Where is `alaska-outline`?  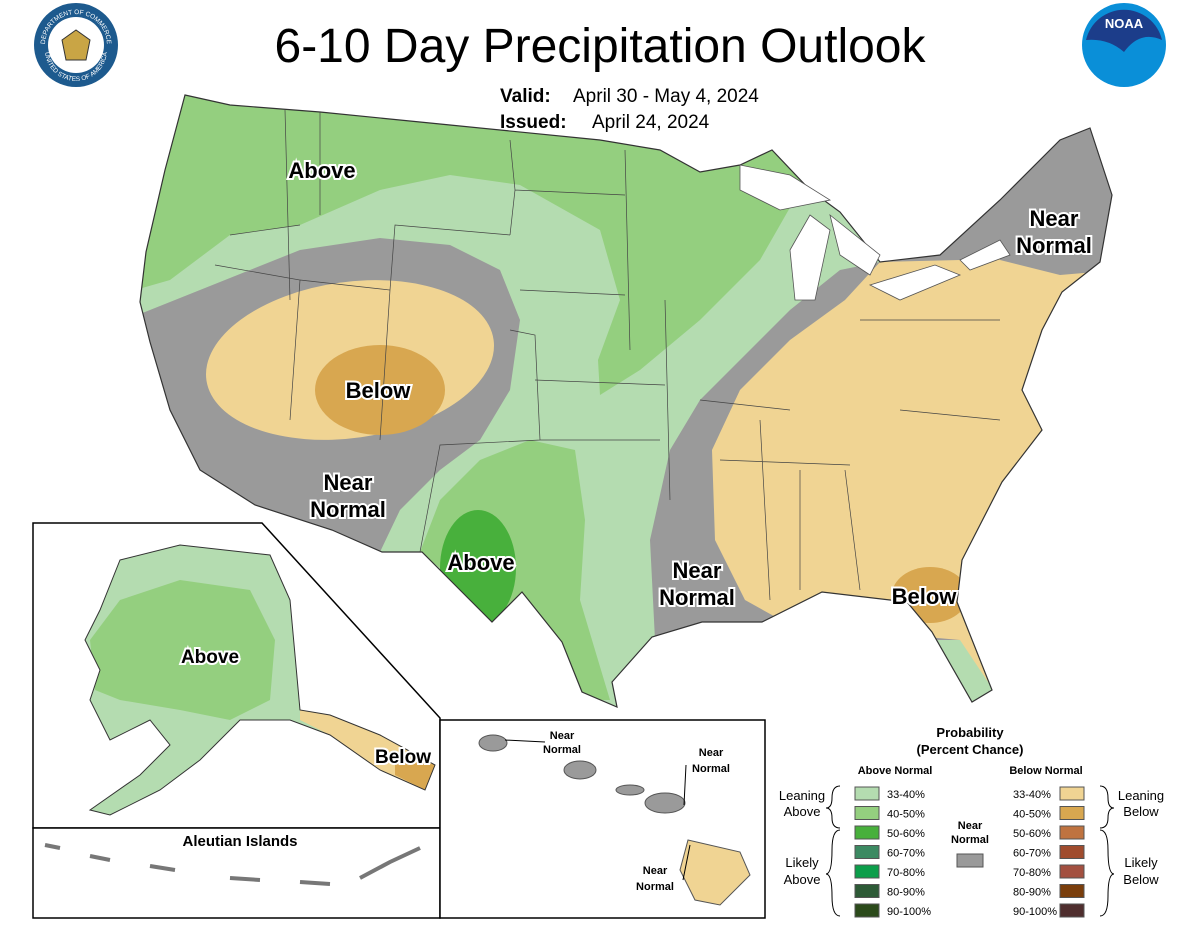
alaska-outline is located at coordinates (260, 680).